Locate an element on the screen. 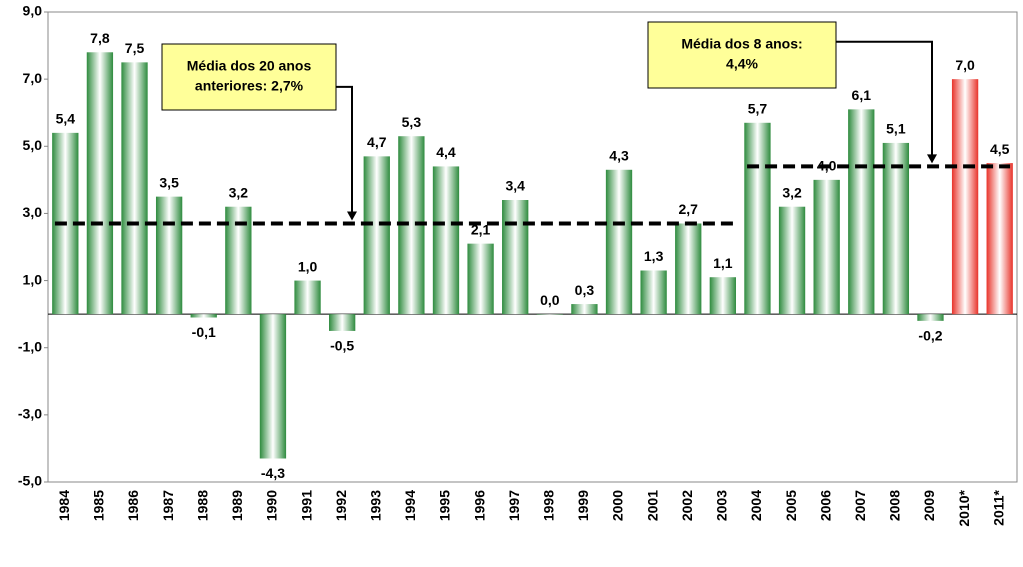 This screenshot has height=567, width=1023. data-label: 5,1 is located at coordinates (896, 129).